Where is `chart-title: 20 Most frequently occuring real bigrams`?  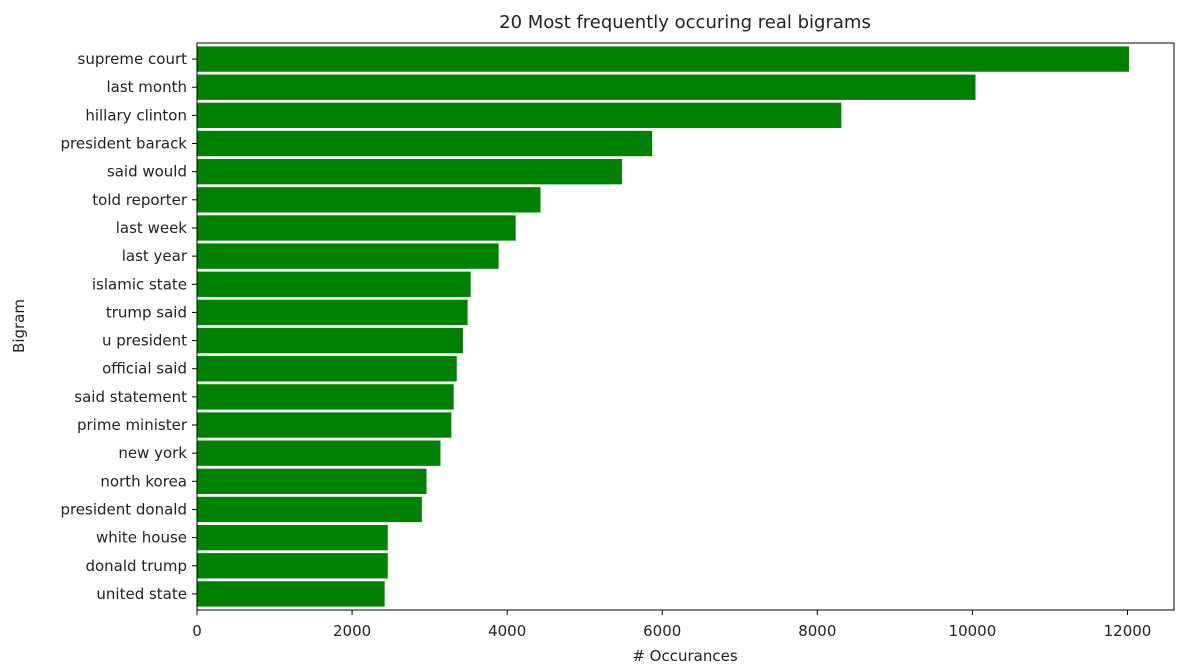
chart-title: 20 Most frequently occuring real bigrams is located at coordinates (685, 22).